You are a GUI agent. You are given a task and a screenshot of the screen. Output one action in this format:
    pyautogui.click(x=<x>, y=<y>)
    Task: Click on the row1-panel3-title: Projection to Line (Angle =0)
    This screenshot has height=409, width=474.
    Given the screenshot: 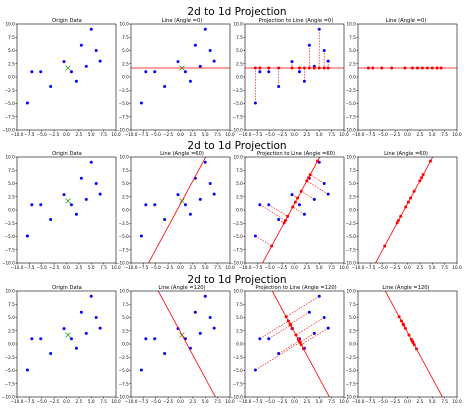 What is the action you would take?
    pyautogui.click(x=296, y=21)
    